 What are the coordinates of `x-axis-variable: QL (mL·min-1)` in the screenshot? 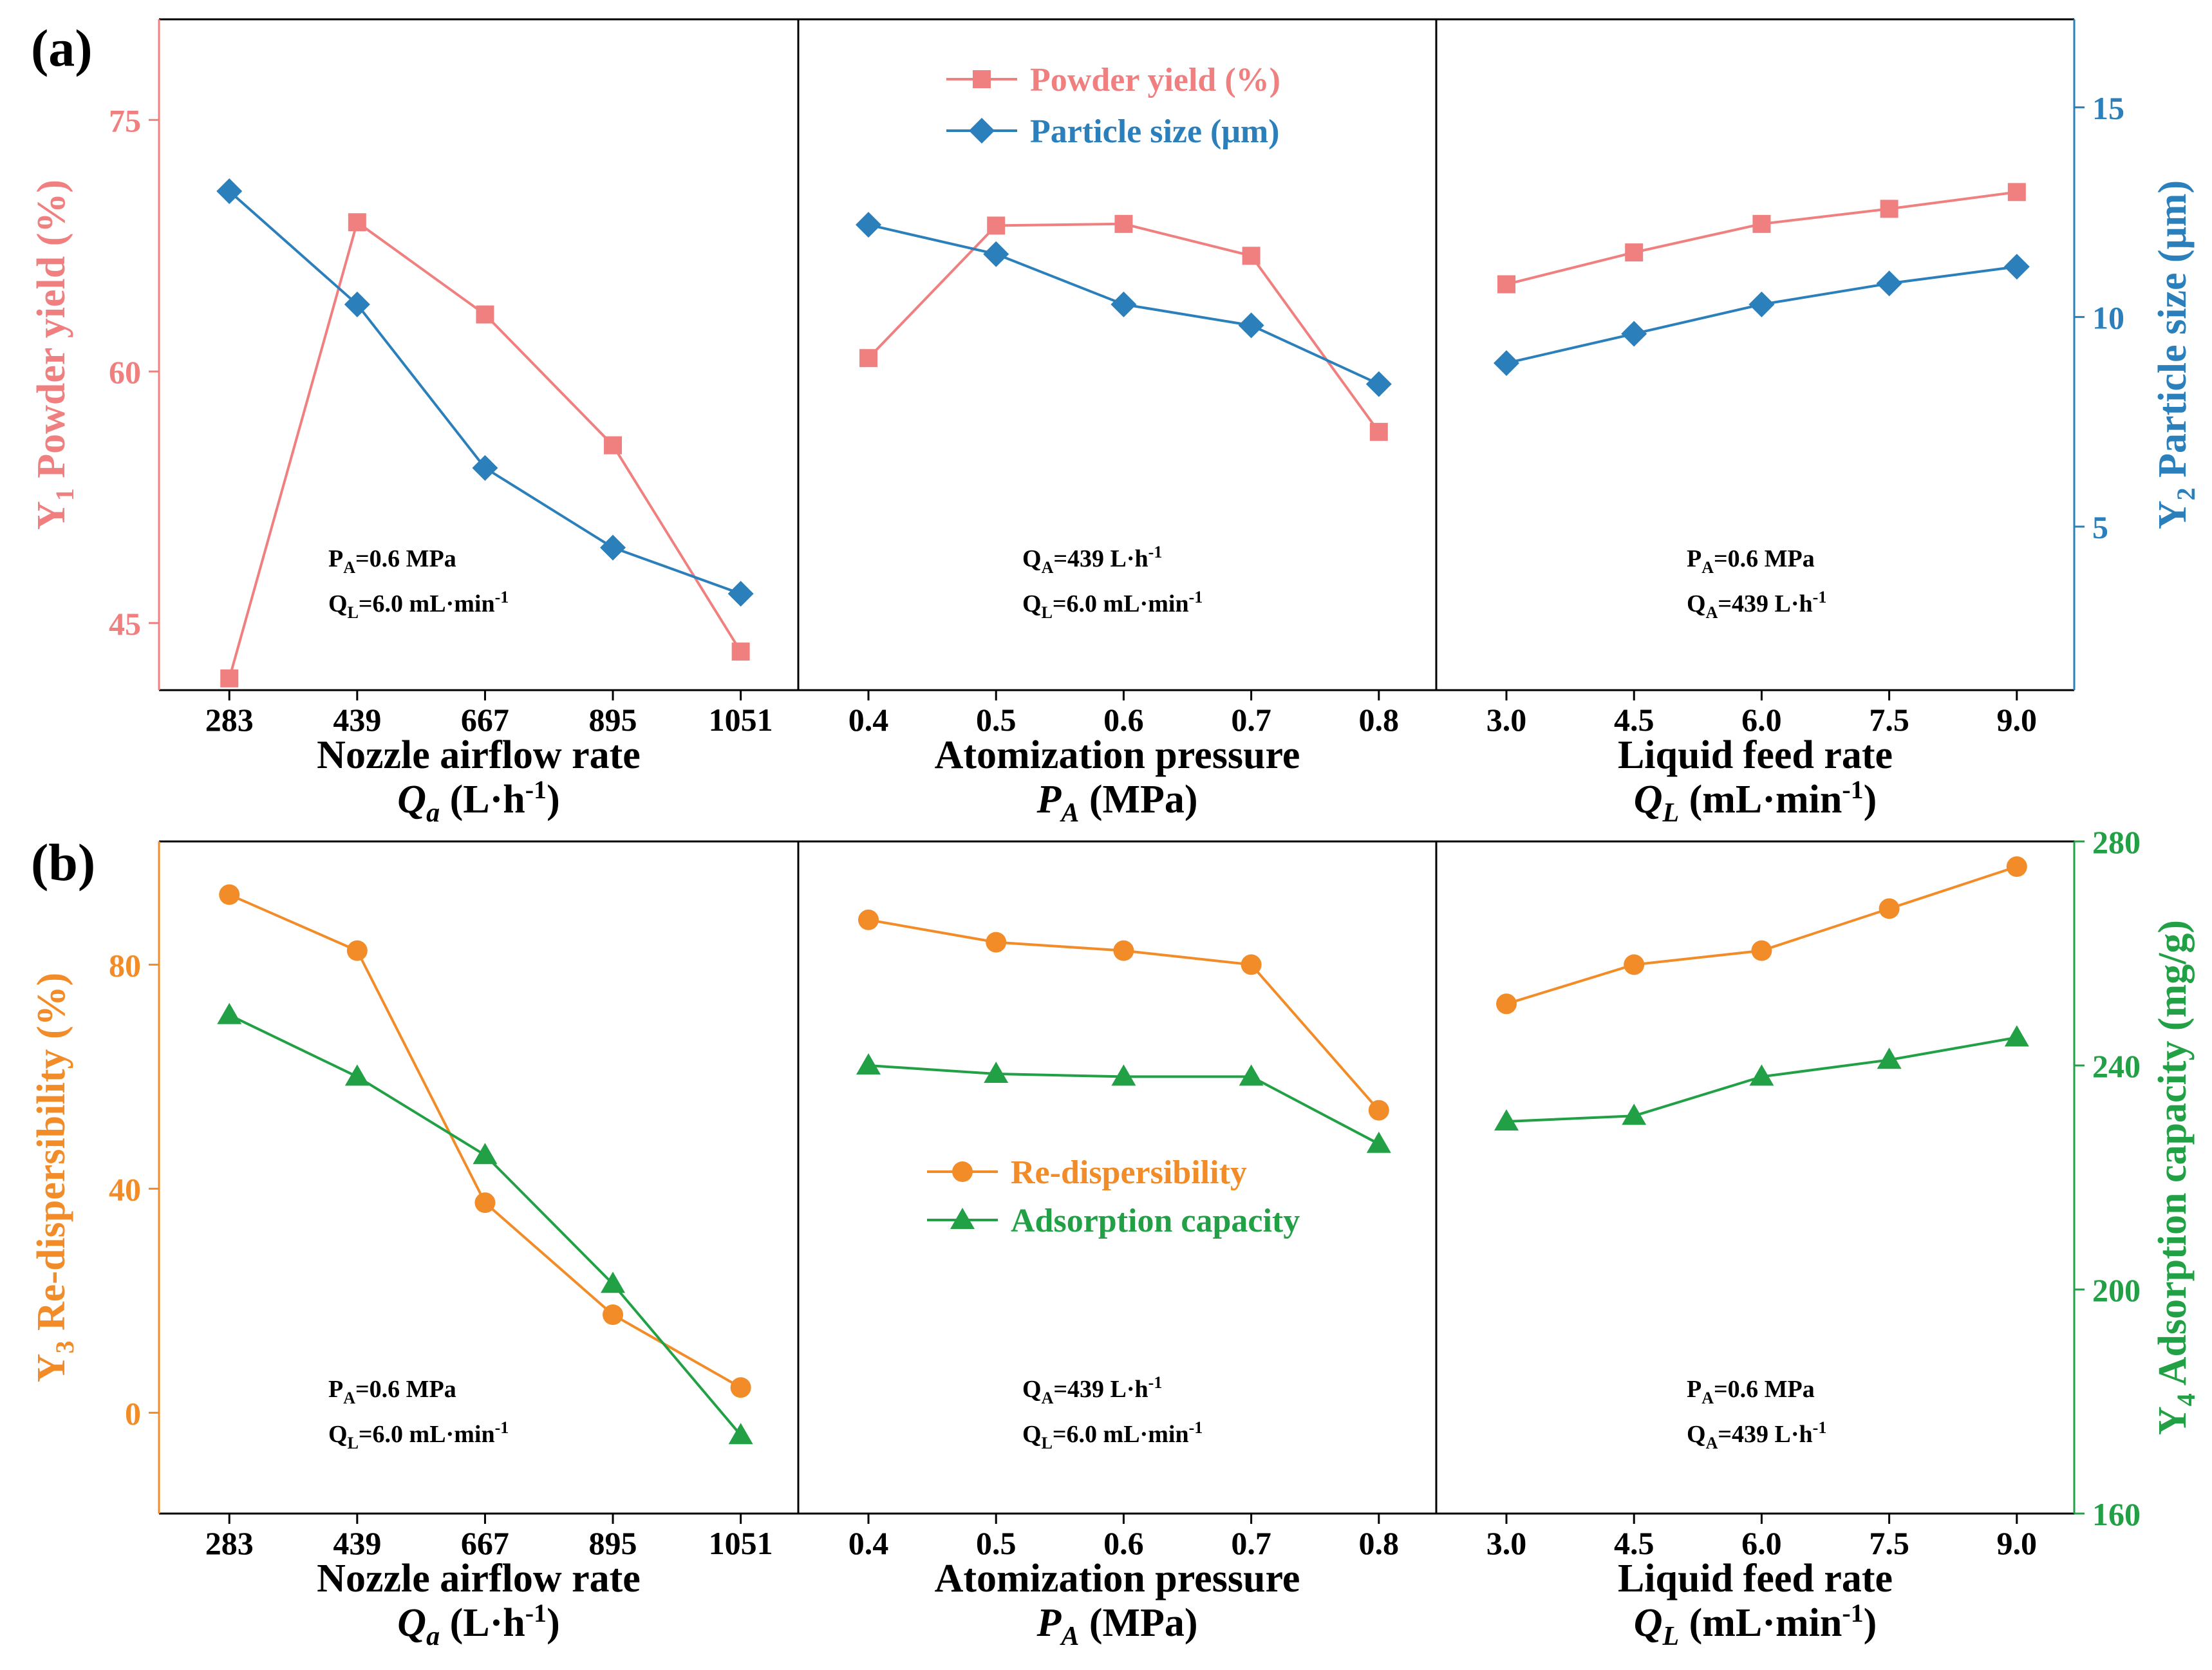 It's located at (1756, 1625).